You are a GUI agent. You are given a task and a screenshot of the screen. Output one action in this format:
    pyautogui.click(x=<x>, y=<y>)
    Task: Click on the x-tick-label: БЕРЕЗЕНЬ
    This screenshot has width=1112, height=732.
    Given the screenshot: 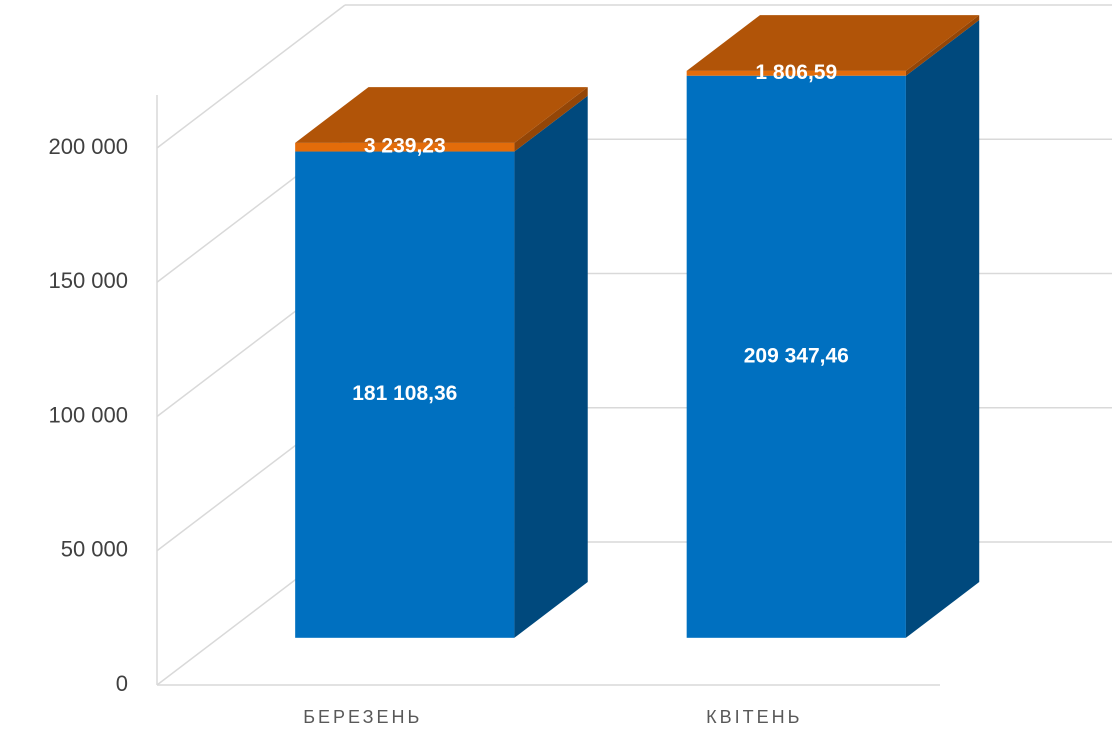 What is the action you would take?
    pyautogui.click(x=362, y=717)
    